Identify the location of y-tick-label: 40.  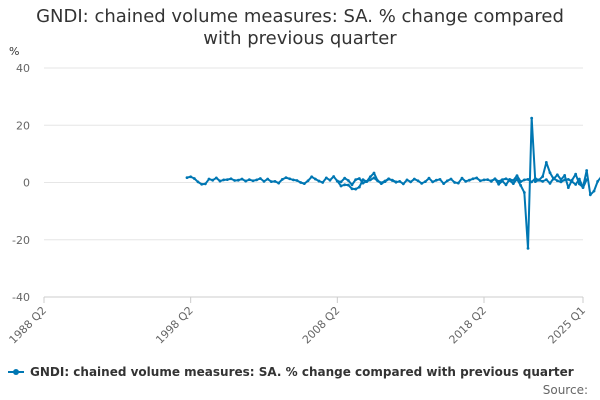
(23, 68).